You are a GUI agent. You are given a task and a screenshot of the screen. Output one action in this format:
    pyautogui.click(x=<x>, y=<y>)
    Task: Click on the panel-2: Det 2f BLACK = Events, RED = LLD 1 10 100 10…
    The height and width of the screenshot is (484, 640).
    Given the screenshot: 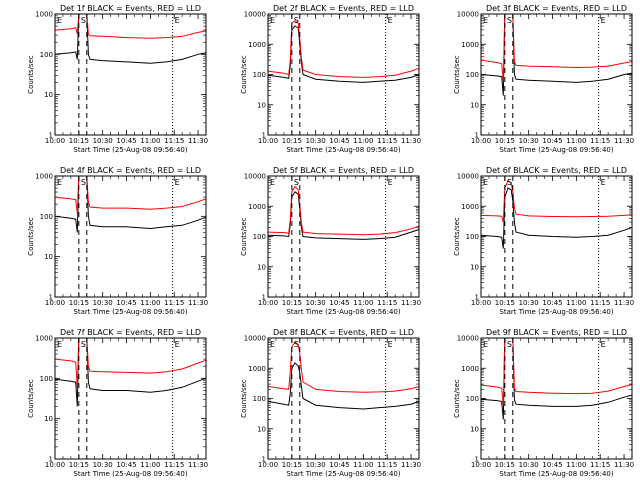 What is the action you would take?
    pyautogui.click(x=330, y=79)
    